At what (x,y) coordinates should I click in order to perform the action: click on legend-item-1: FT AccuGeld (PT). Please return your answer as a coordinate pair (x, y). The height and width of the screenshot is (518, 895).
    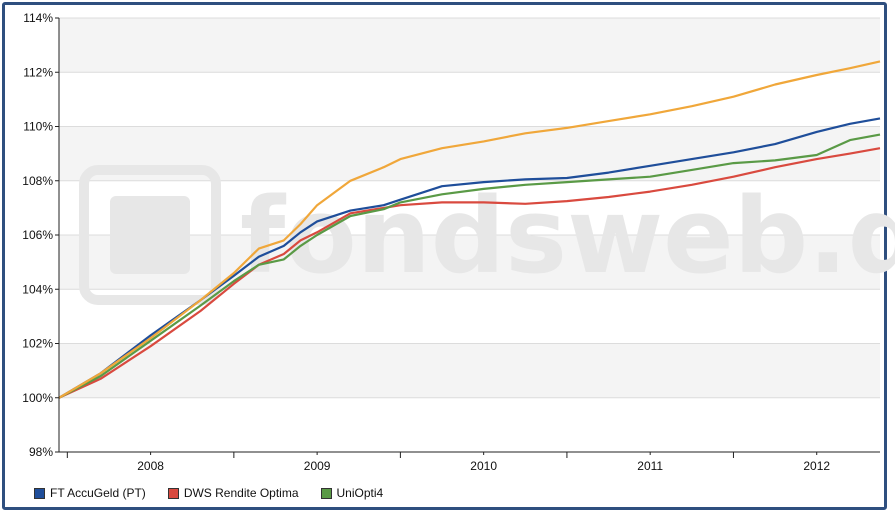
    Looking at the image, I should click on (90, 493).